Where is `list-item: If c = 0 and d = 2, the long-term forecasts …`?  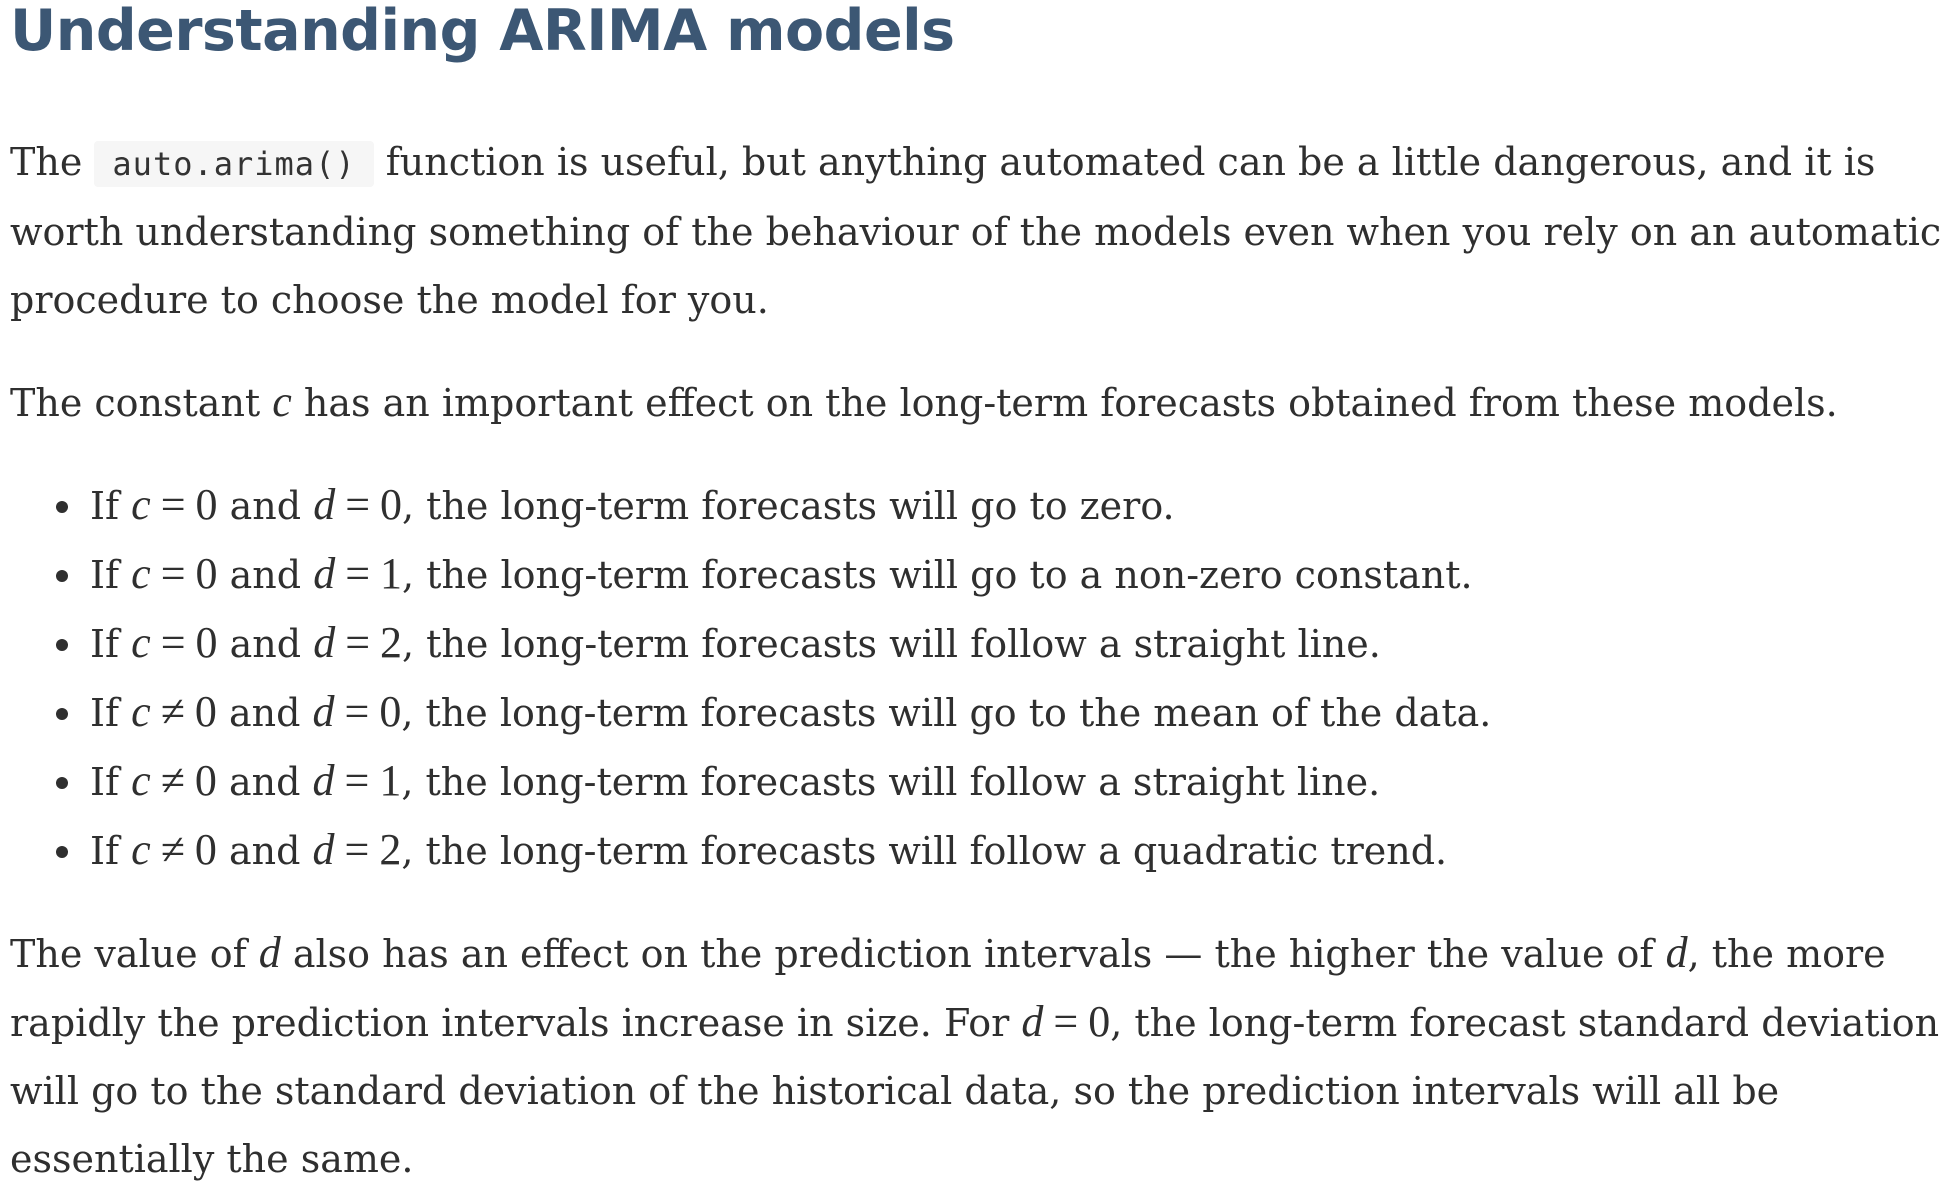
list-item: If c = 0 and d = 2, the long-term forecasts … is located at coordinates (977, 643).